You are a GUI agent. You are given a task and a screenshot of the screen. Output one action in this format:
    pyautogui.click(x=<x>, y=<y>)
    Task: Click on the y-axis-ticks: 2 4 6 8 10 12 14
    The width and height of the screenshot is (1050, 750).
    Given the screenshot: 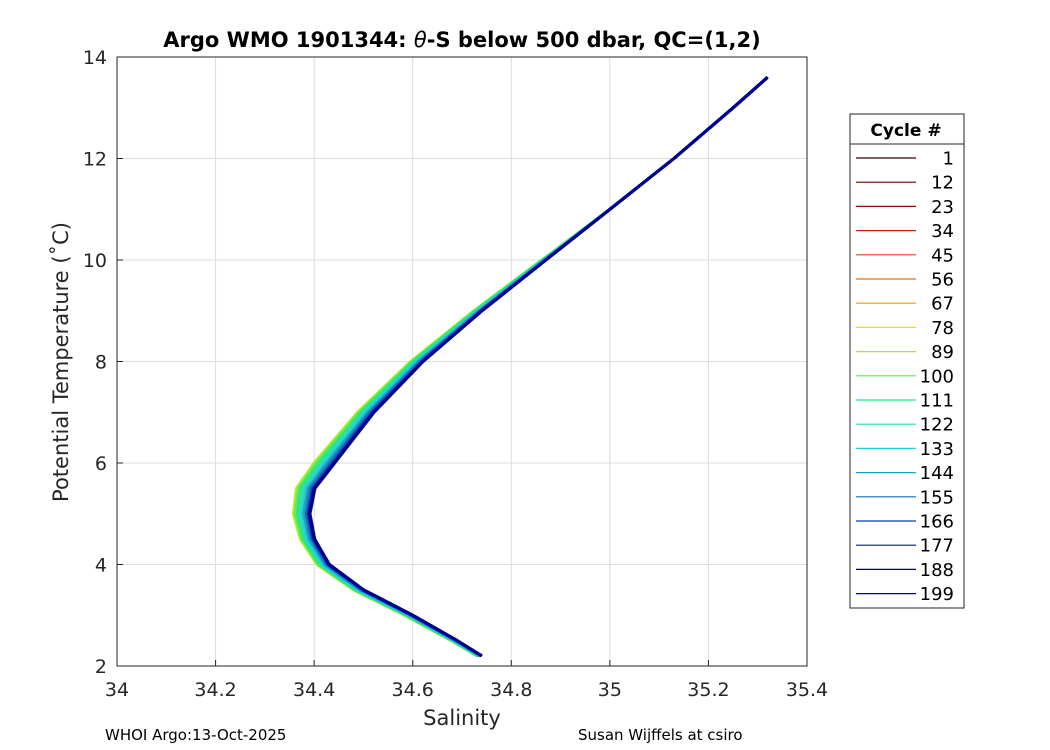 What is the action you would take?
    pyautogui.click(x=103, y=362)
    